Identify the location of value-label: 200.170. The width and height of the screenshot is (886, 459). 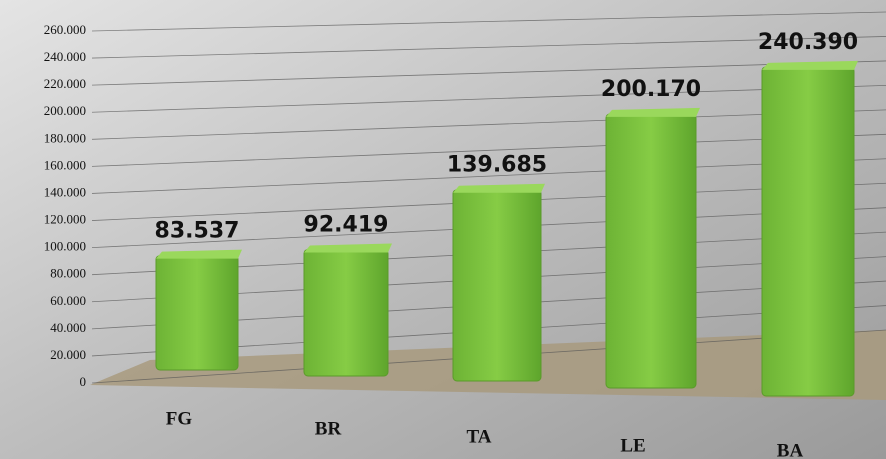
(651, 89).